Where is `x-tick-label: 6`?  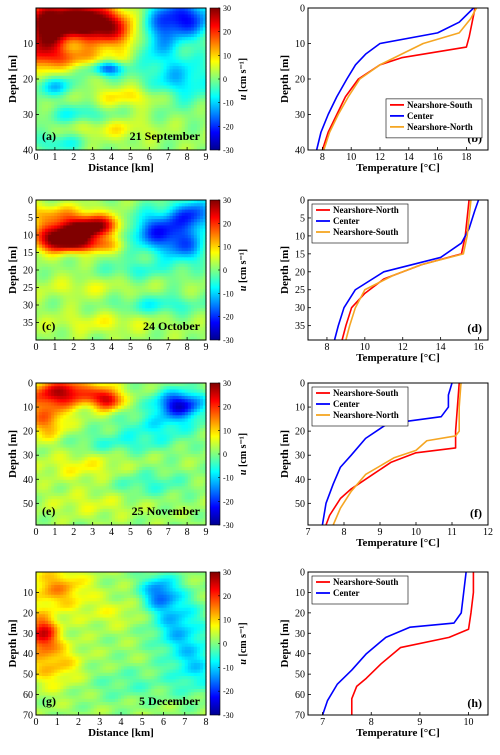 x-tick-label: 6 is located at coordinates (149, 347).